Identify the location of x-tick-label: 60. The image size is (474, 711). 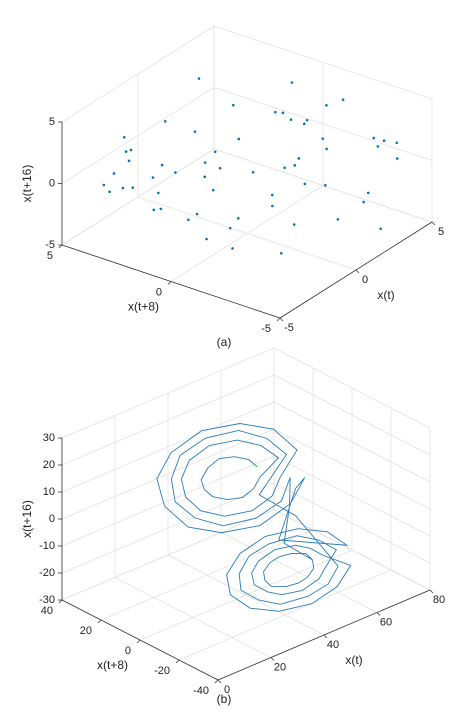
(386, 622).